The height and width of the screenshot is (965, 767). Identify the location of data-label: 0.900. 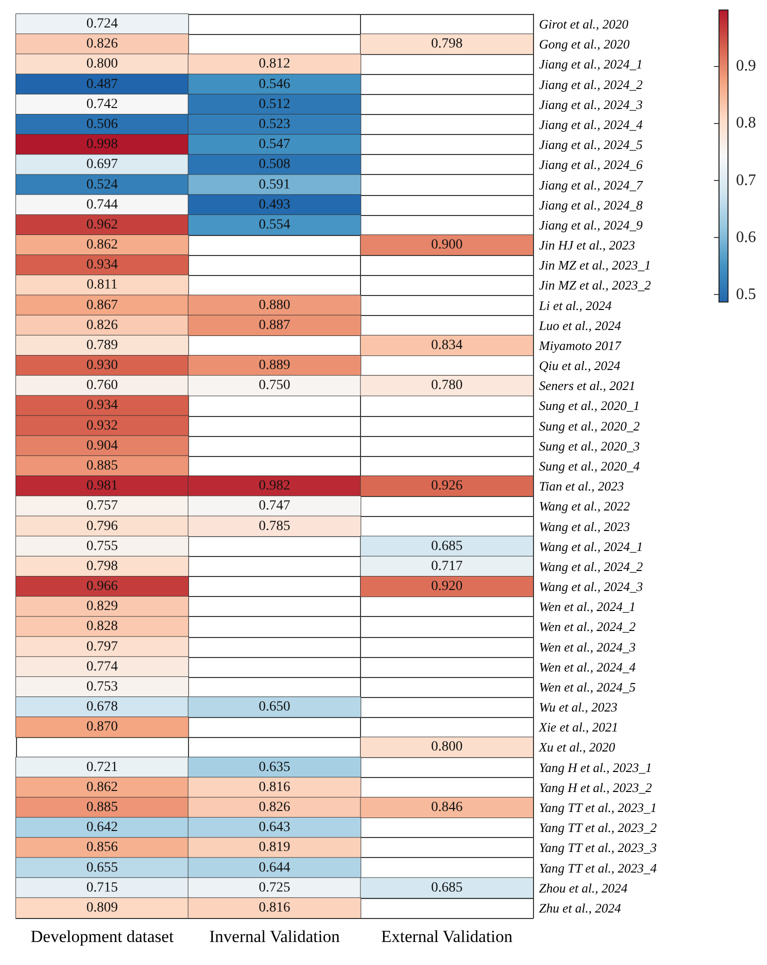
(447, 245).